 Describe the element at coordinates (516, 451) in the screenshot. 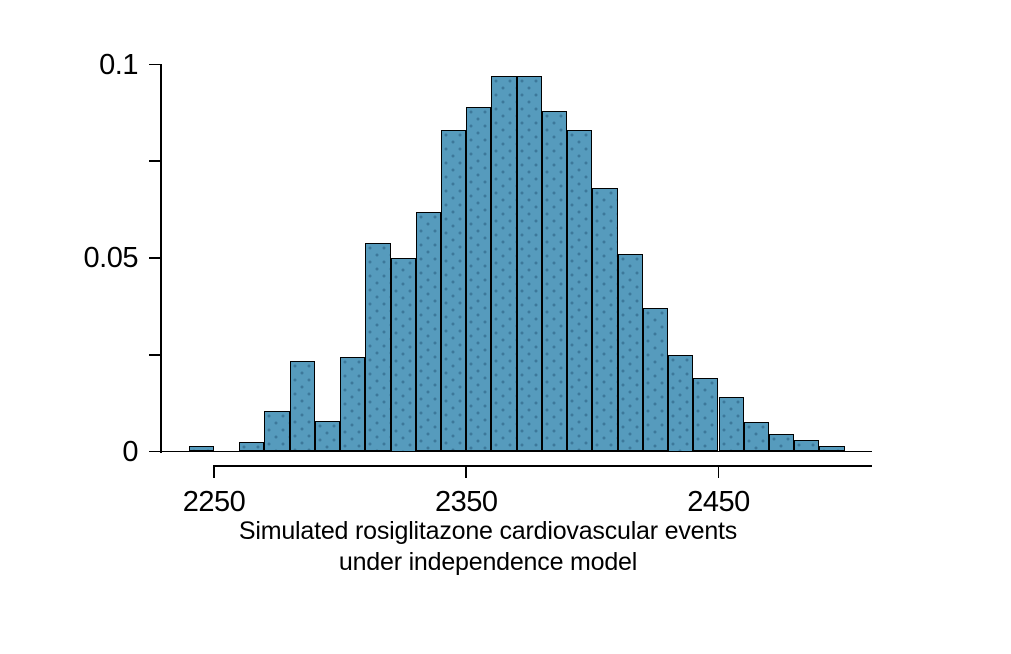

I see `baseline` at that location.